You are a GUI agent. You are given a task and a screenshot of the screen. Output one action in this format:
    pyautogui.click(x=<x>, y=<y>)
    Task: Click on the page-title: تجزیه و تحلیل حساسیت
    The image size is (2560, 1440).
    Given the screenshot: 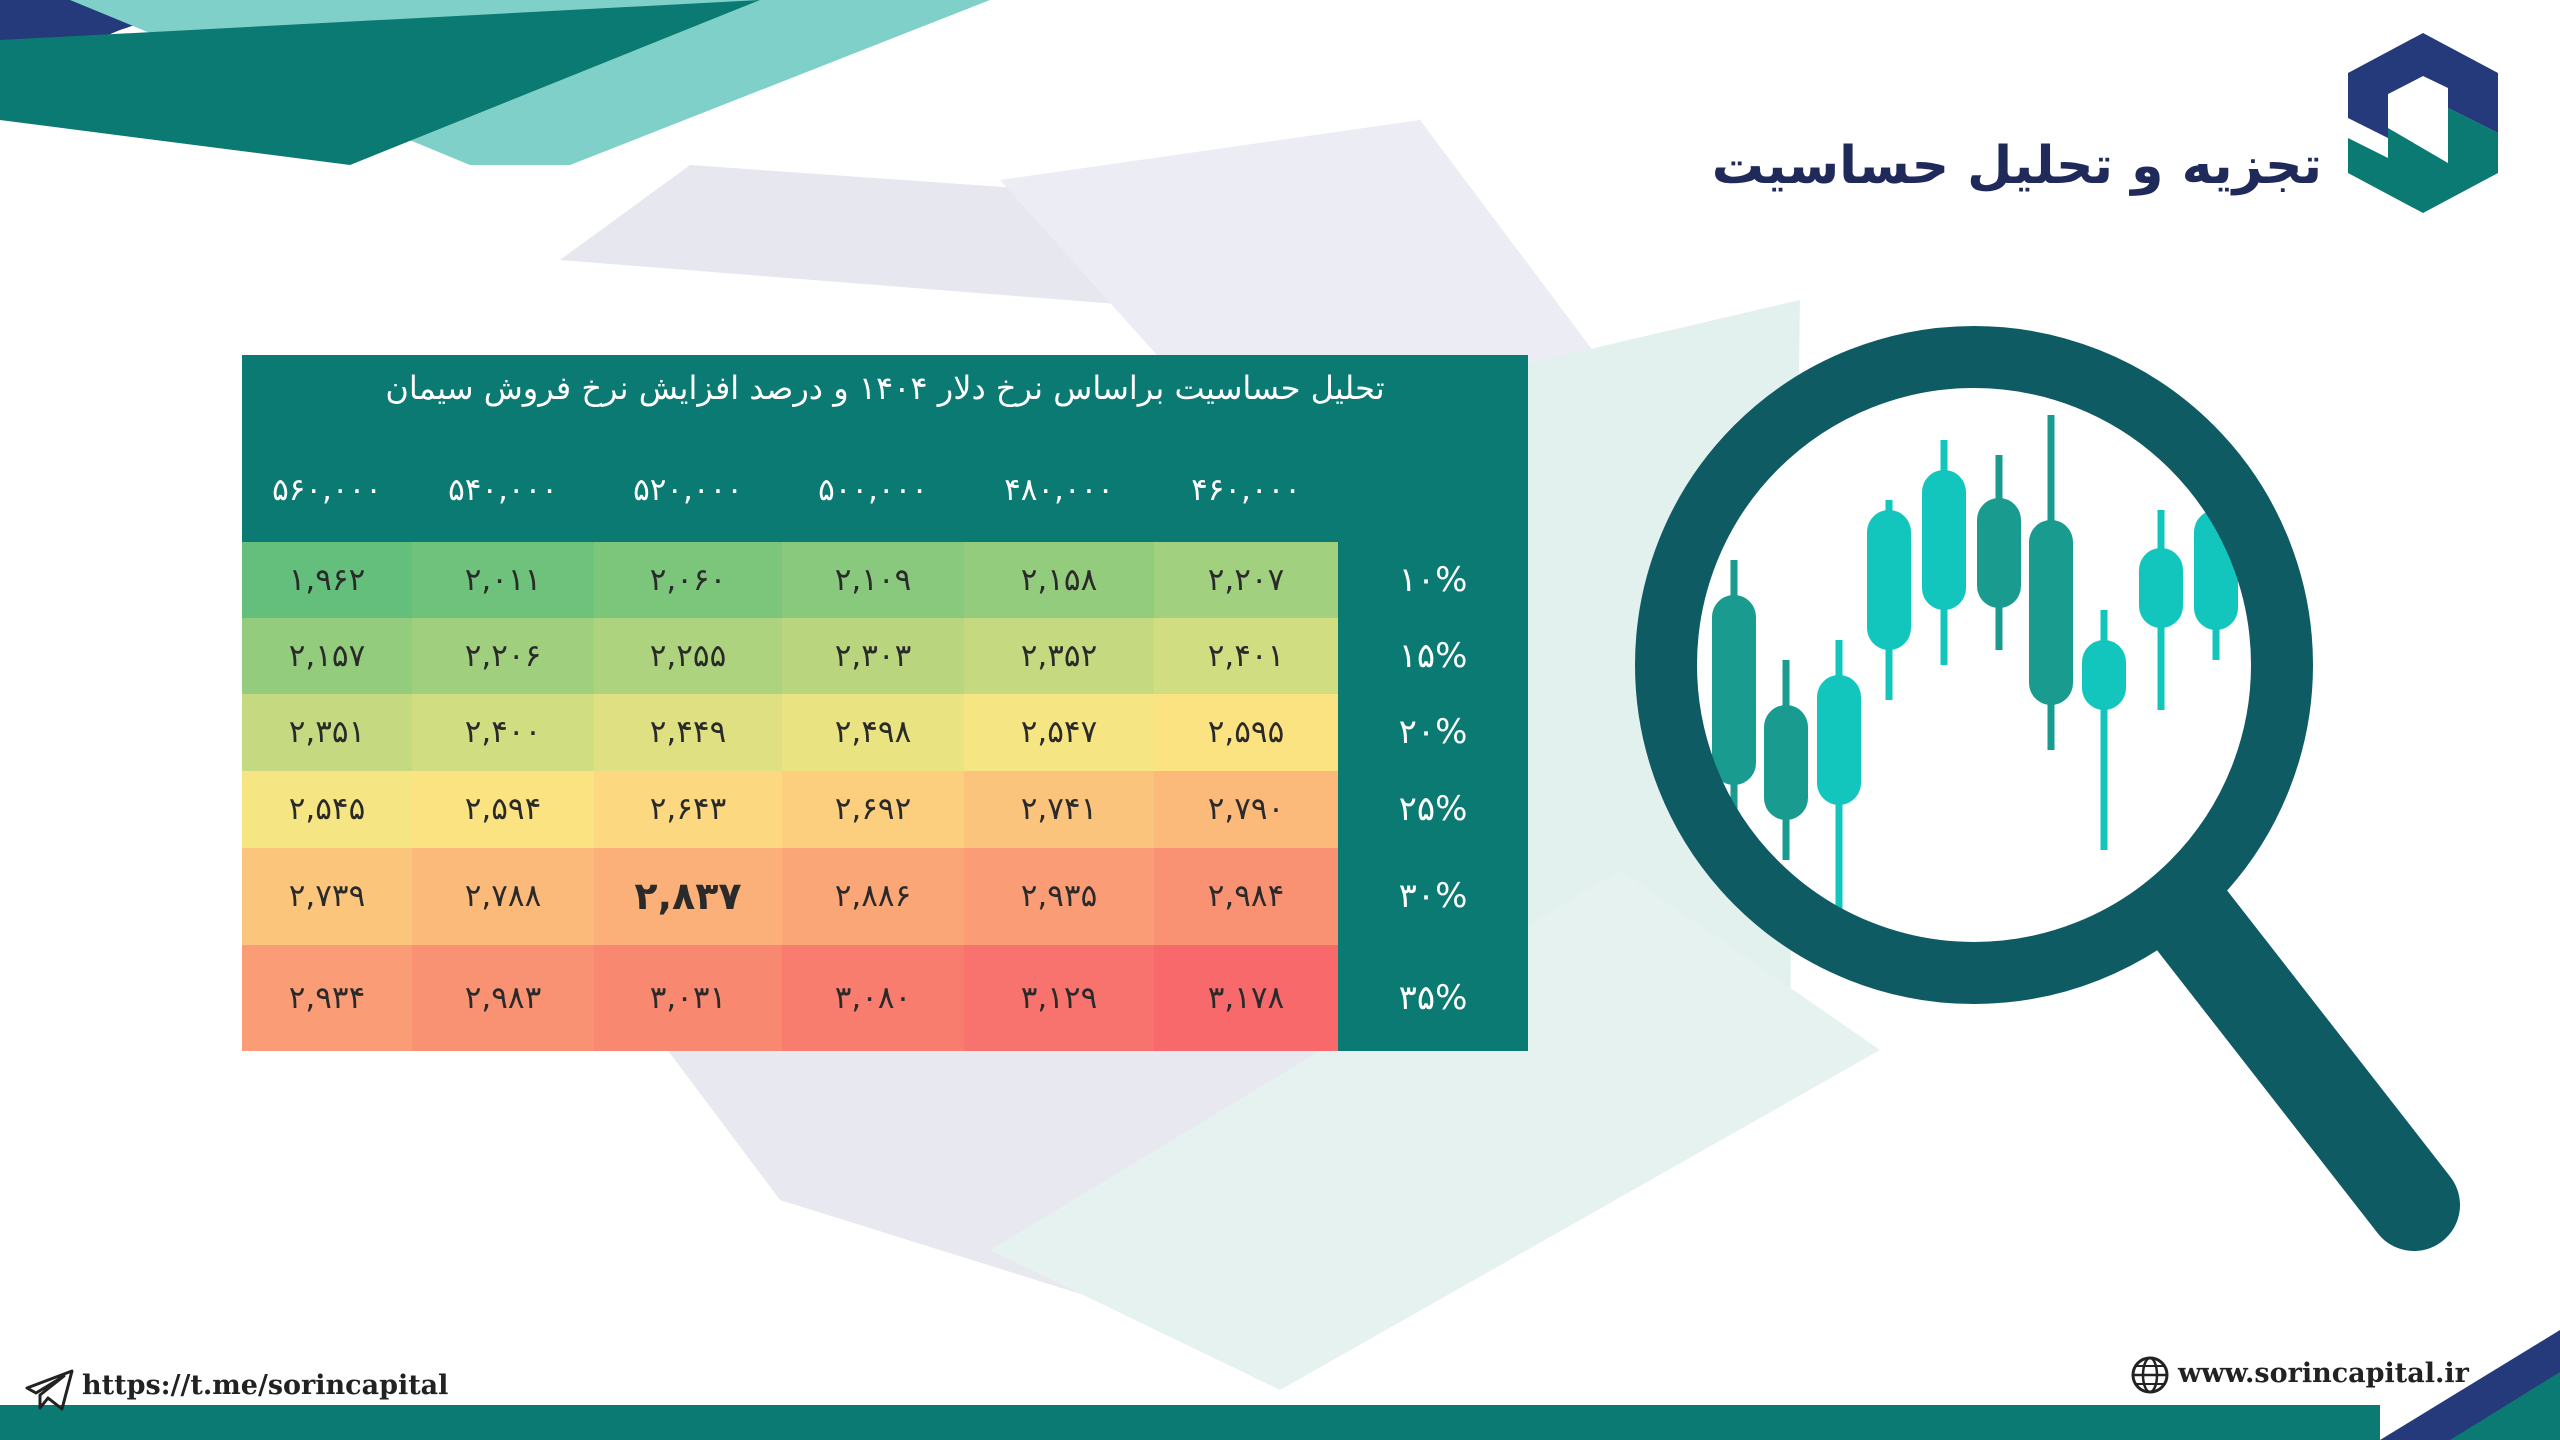 What is the action you would take?
    pyautogui.click(x=2016, y=166)
    